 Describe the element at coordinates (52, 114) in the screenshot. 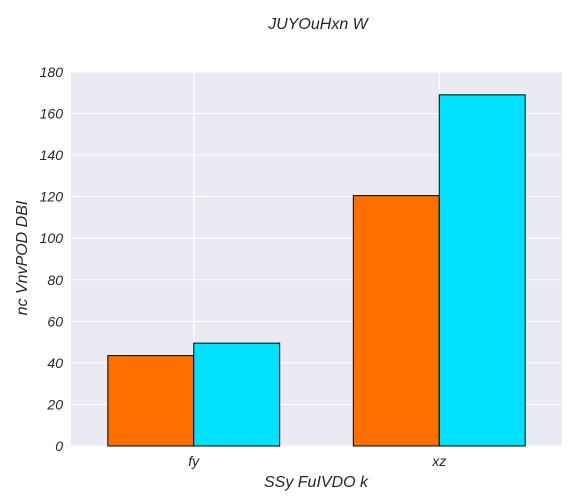

I see `y-tick-label: 160` at that location.